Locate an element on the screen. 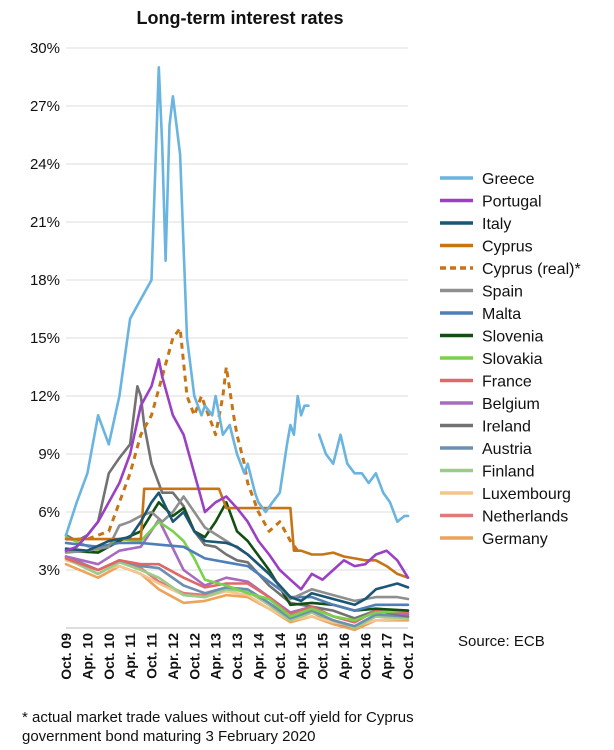 The width and height of the screenshot is (614, 750). legend-label: Belgium is located at coordinates (511, 404).